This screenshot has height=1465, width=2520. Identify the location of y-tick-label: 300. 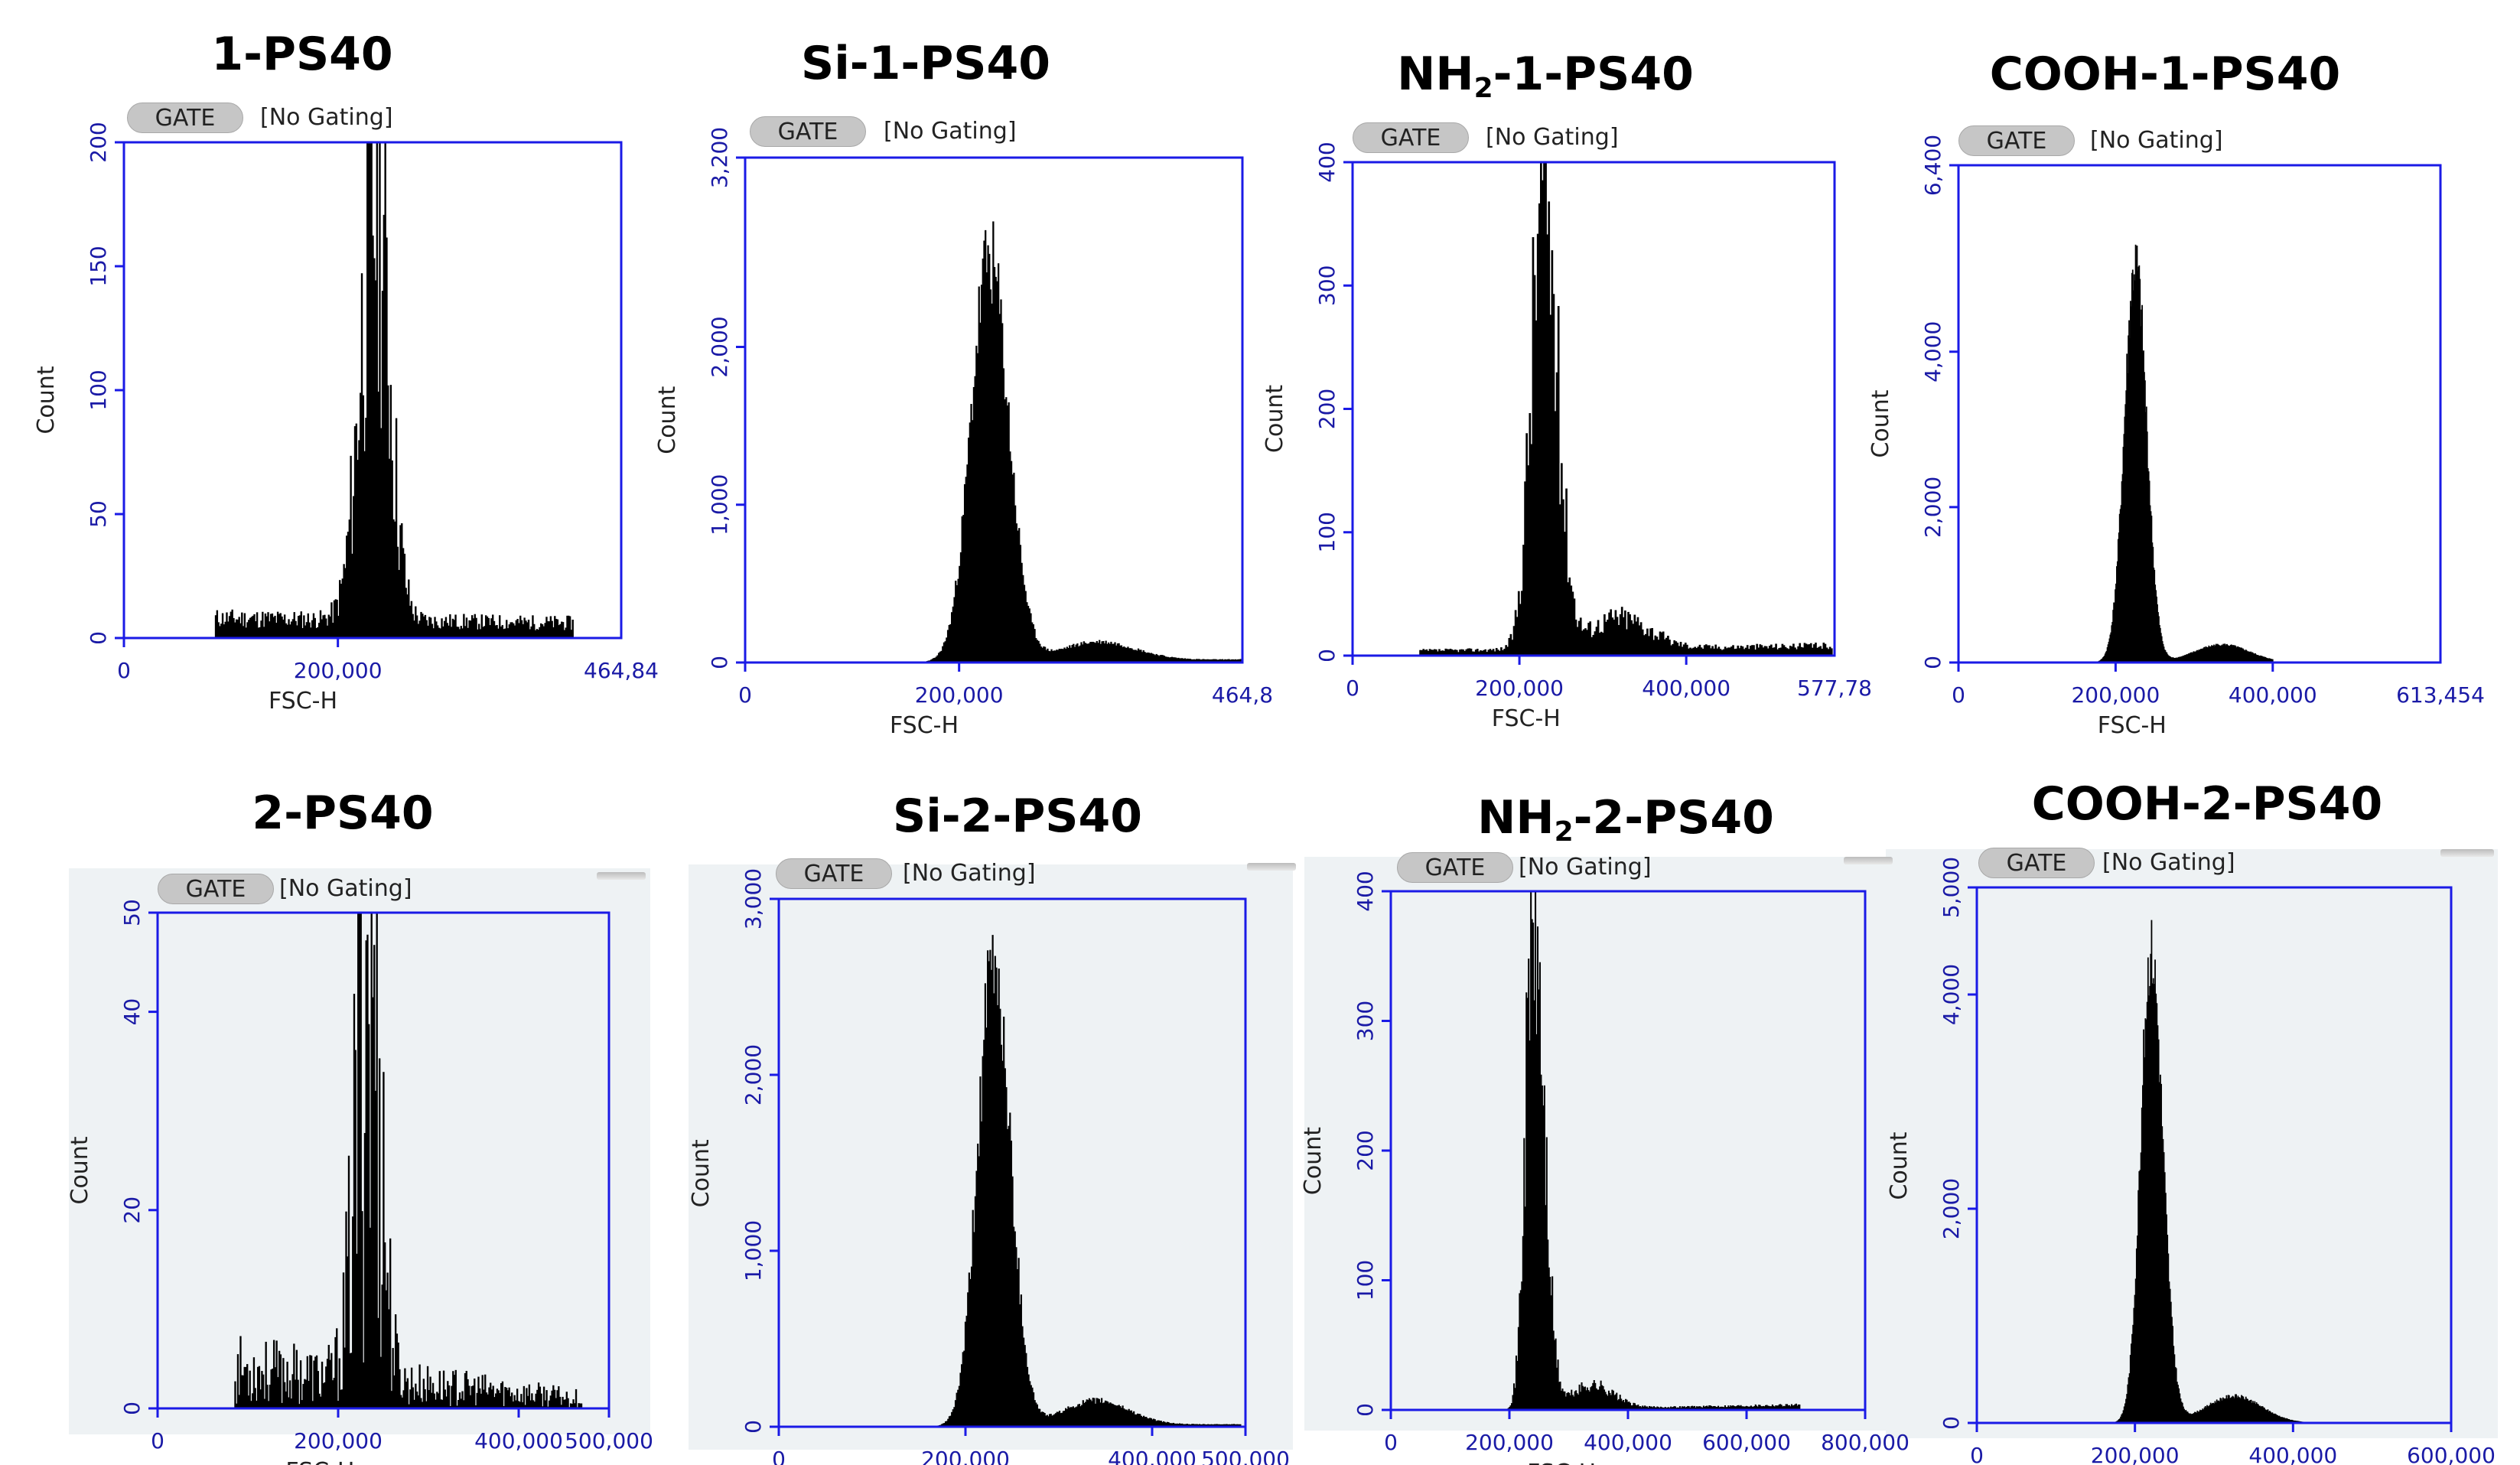
(1327, 285).